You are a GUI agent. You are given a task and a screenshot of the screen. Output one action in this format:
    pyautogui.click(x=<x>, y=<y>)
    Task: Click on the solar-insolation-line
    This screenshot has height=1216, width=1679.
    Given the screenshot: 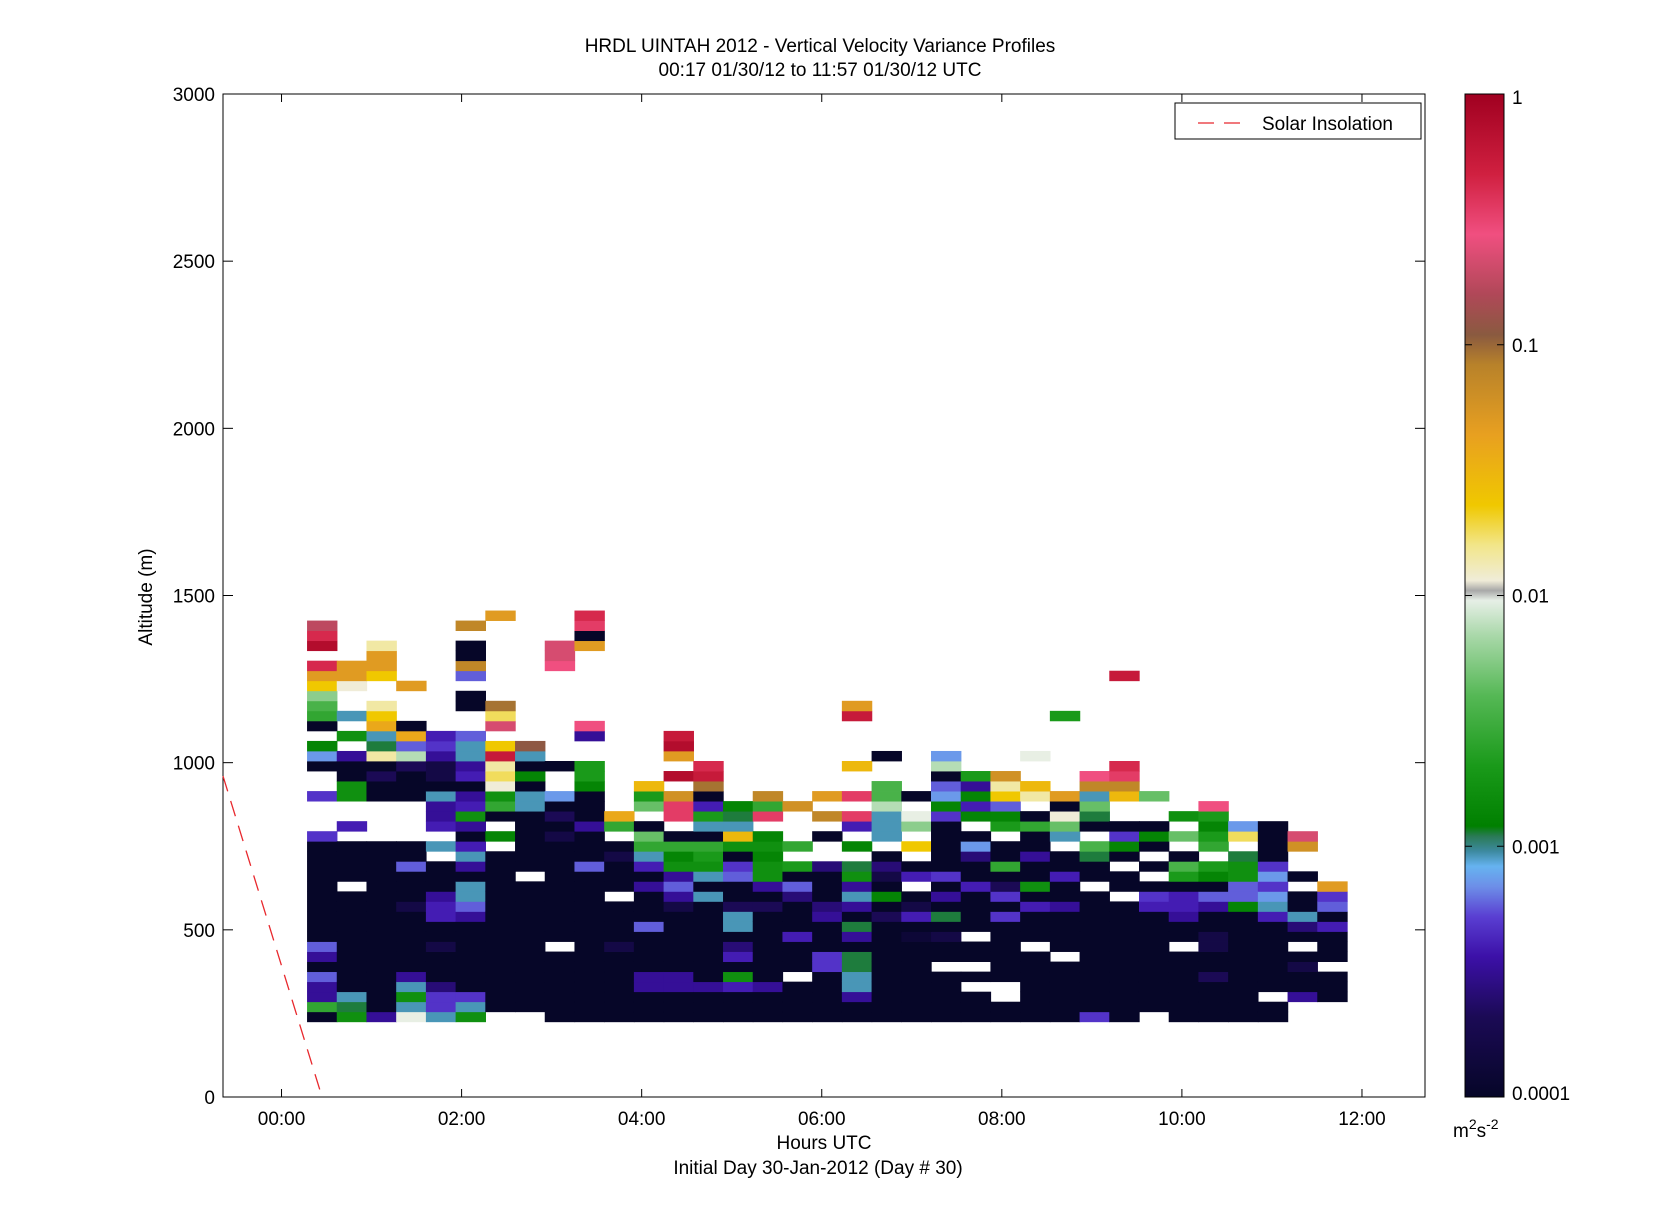 What is the action you would take?
    pyautogui.click(x=272, y=936)
    